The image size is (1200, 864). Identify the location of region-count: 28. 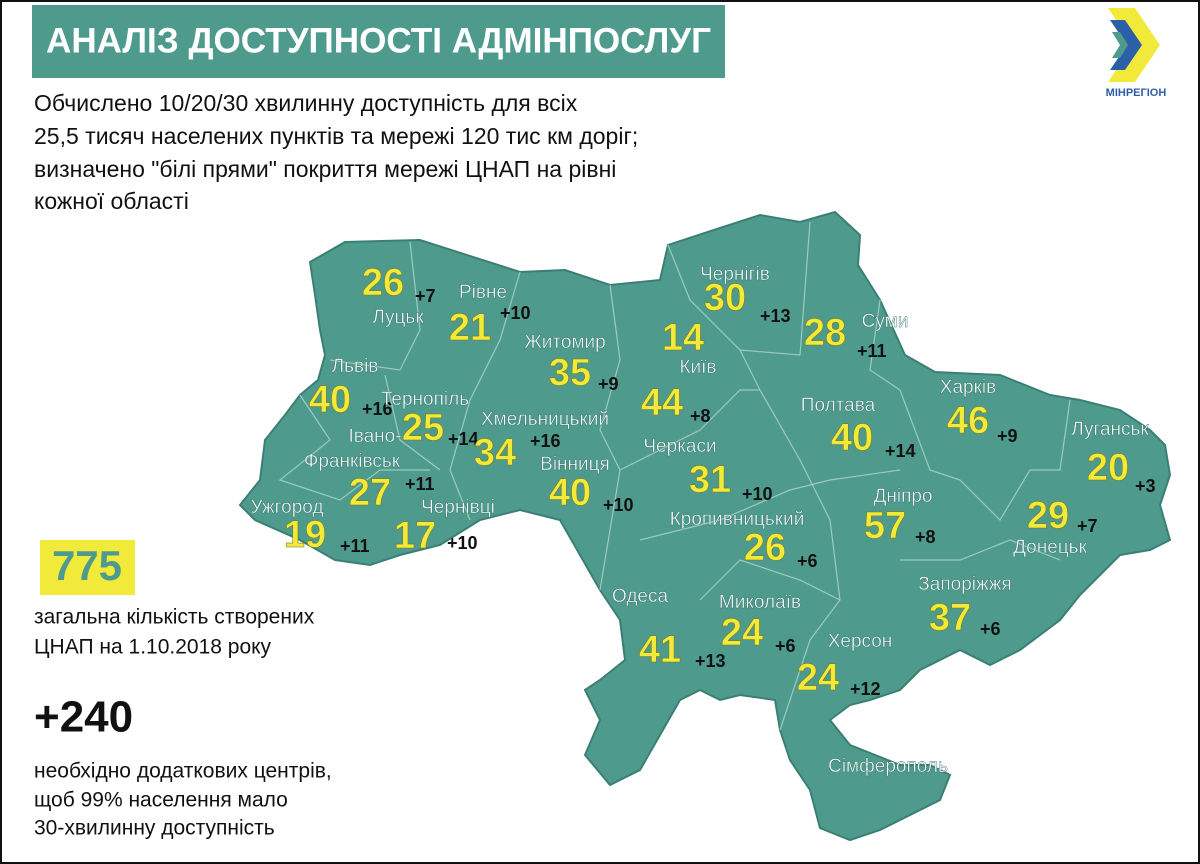
(825, 333).